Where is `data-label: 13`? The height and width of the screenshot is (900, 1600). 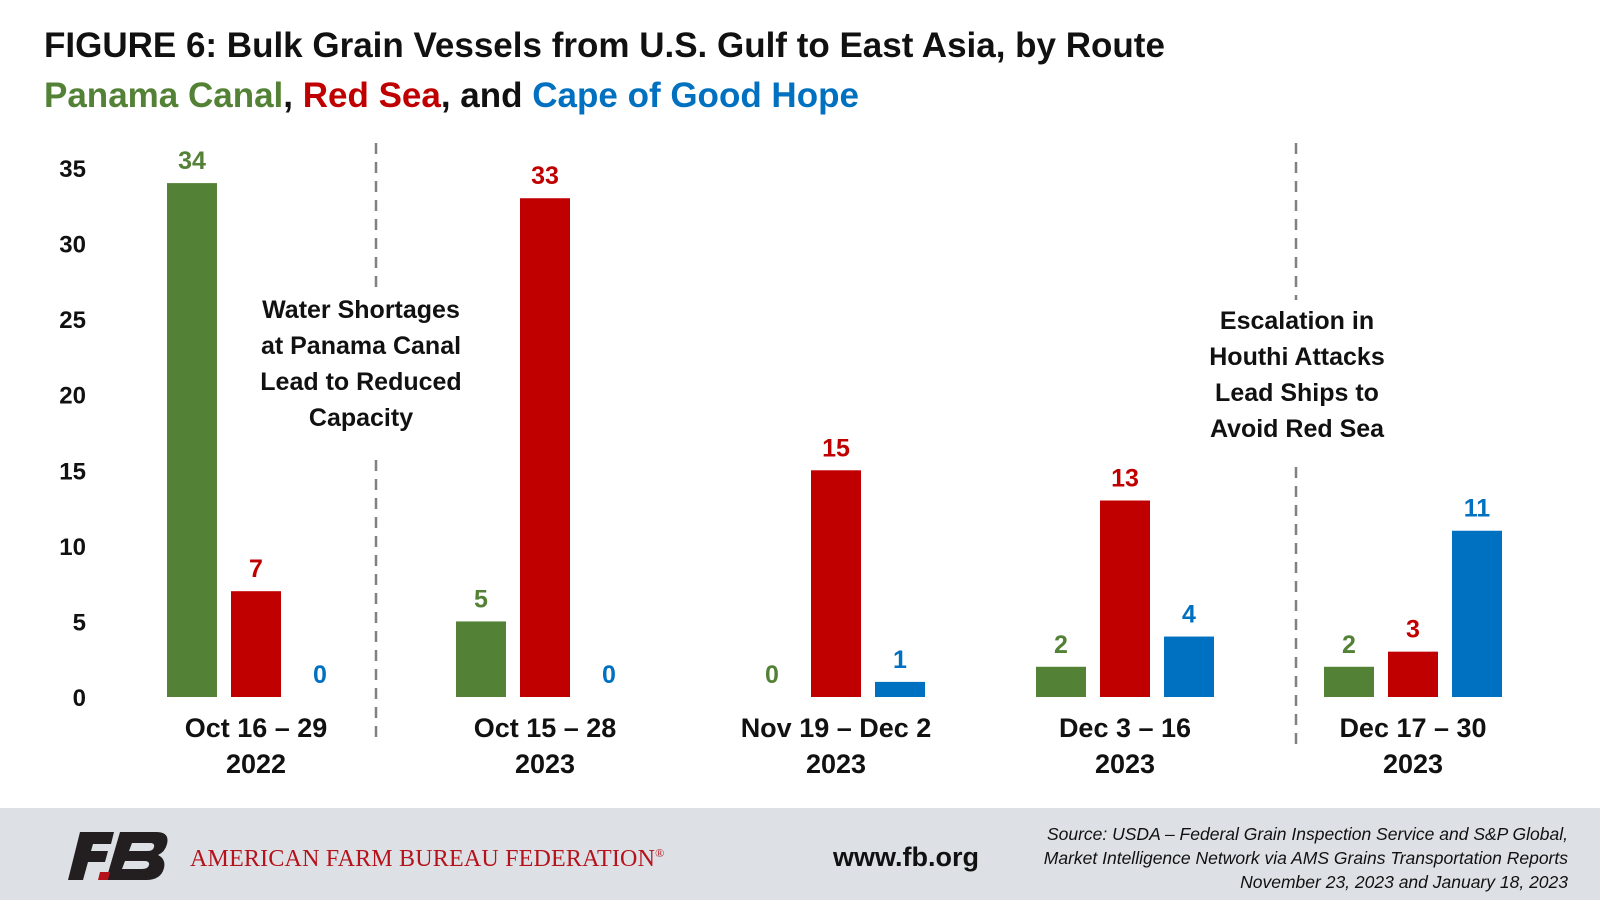 data-label: 13 is located at coordinates (1125, 479).